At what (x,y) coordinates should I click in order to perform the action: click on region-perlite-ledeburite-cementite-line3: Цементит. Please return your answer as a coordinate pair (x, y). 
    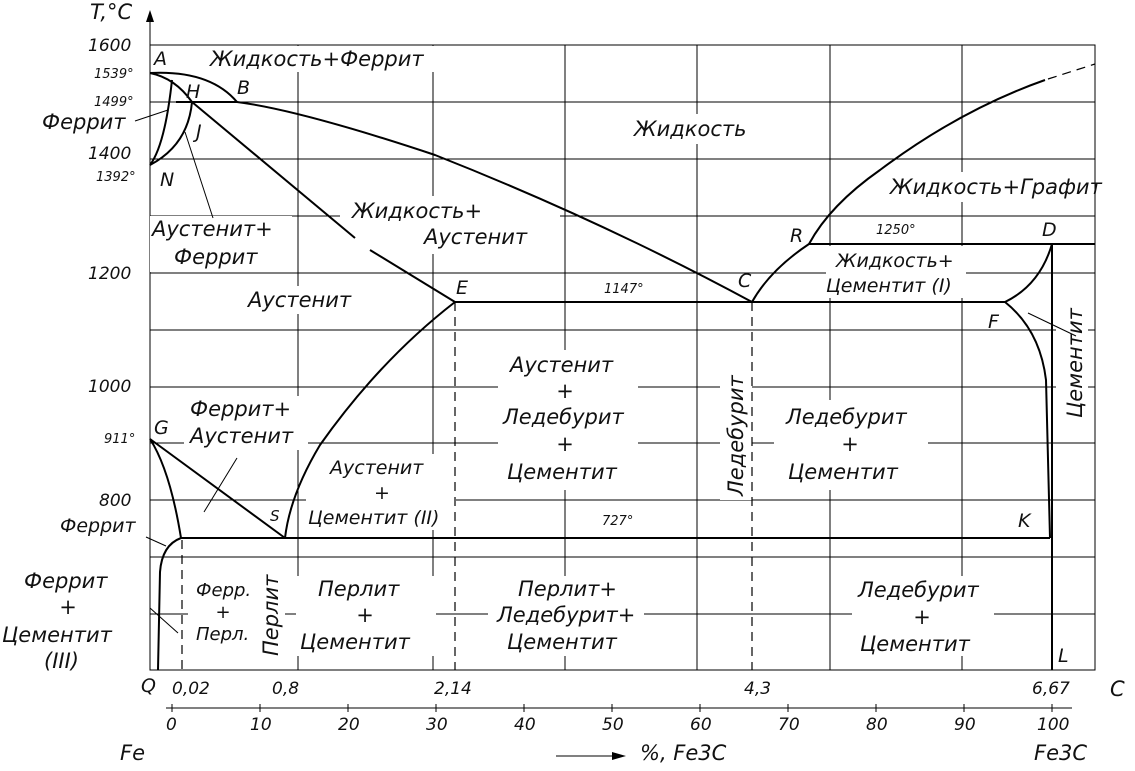
    Looking at the image, I should click on (562, 642).